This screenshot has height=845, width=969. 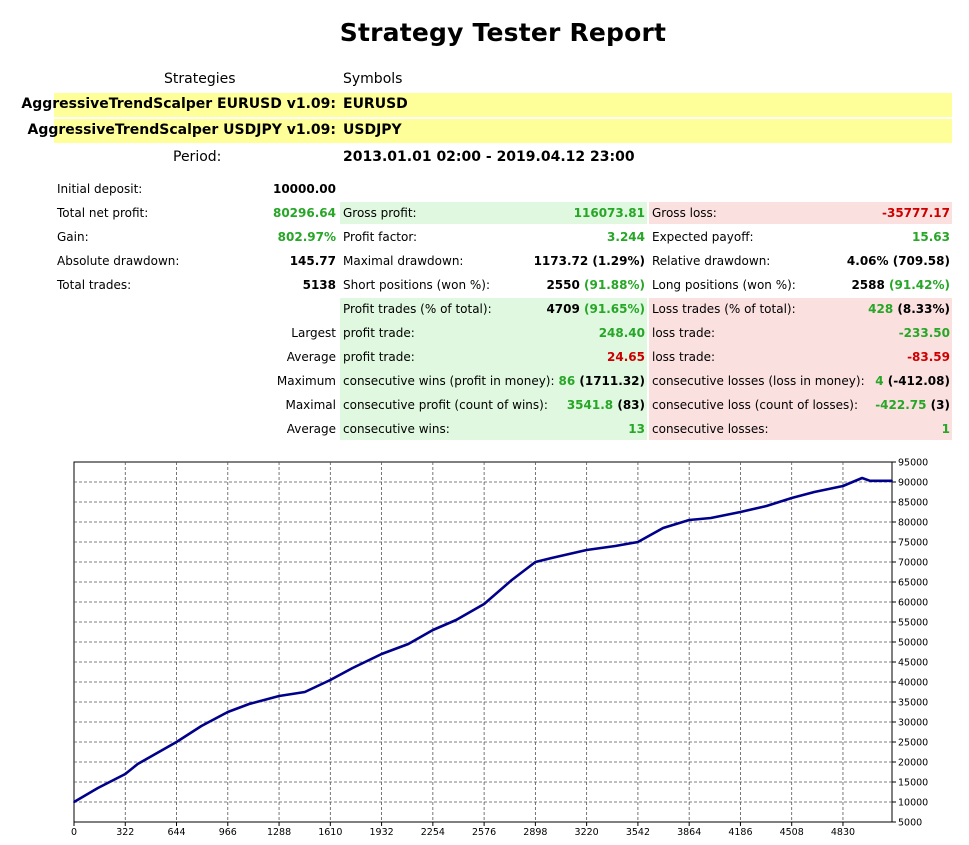 I want to click on absolute-drawdown-label: Absolute drawdown:, so click(x=118, y=261).